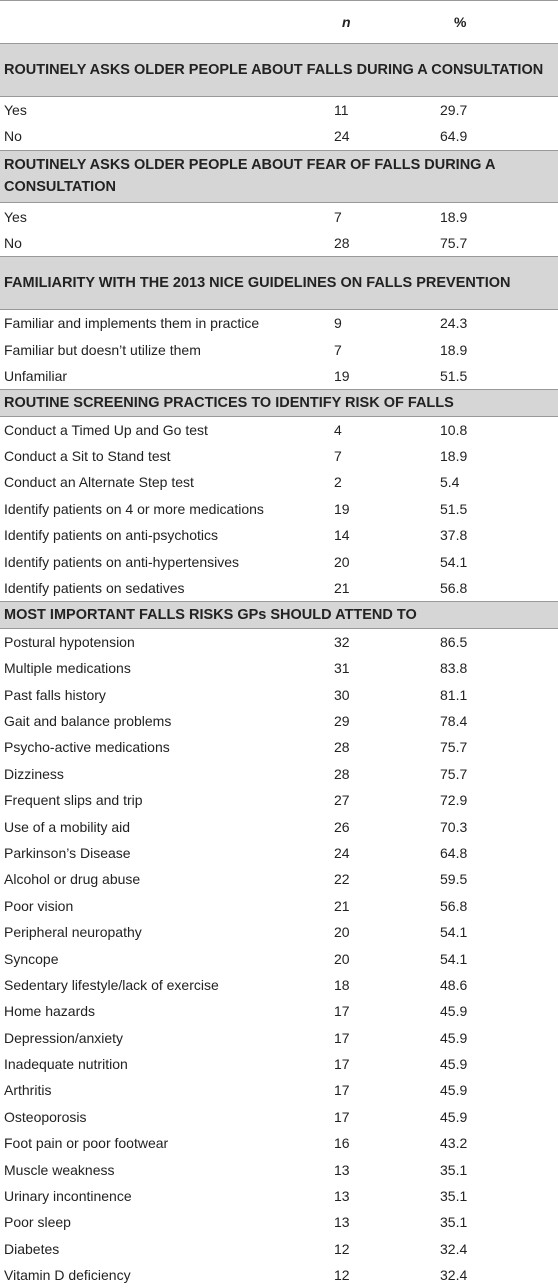  What do you see at coordinates (31, 958) in the screenshot?
I see `row-label: Syncope` at bounding box center [31, 958].